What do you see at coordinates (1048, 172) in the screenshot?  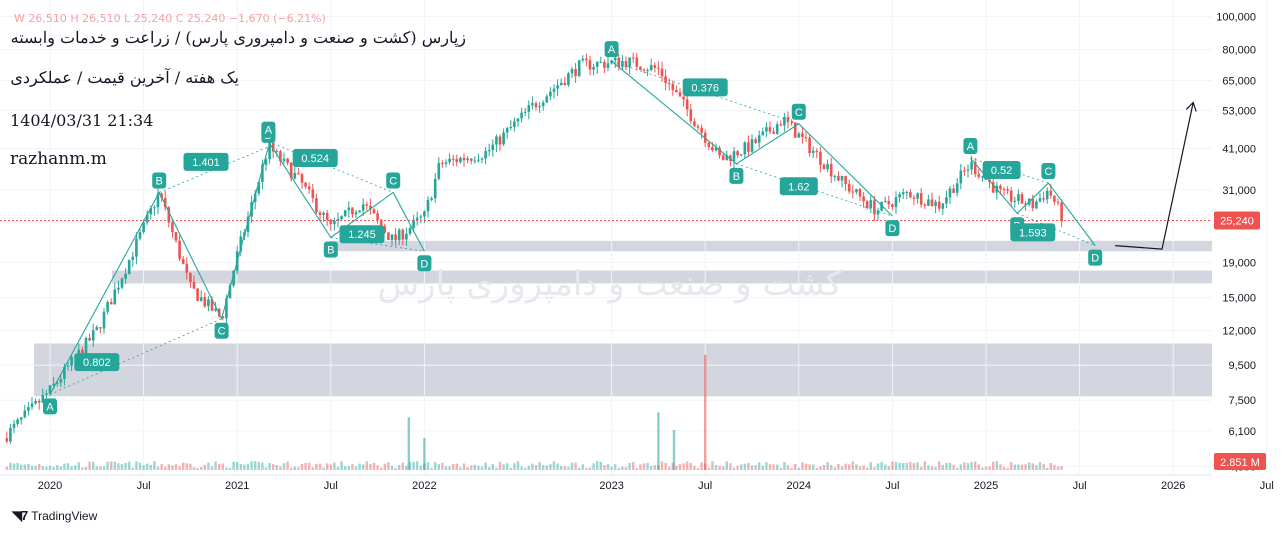 I see `wave-label: C` at bounding box center [1048, 172].